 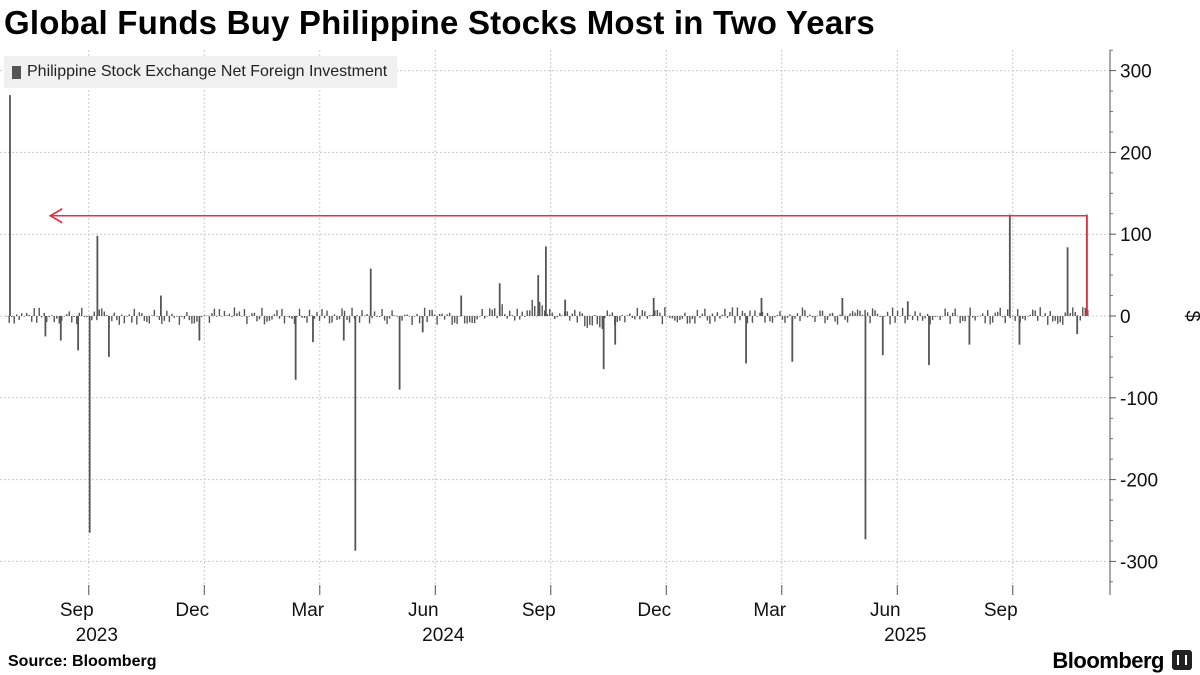 What do you see at coordinates (1136, 235) in the screenshot?
I see `y-tick-label: 100` at bounding box center [1136, 235].